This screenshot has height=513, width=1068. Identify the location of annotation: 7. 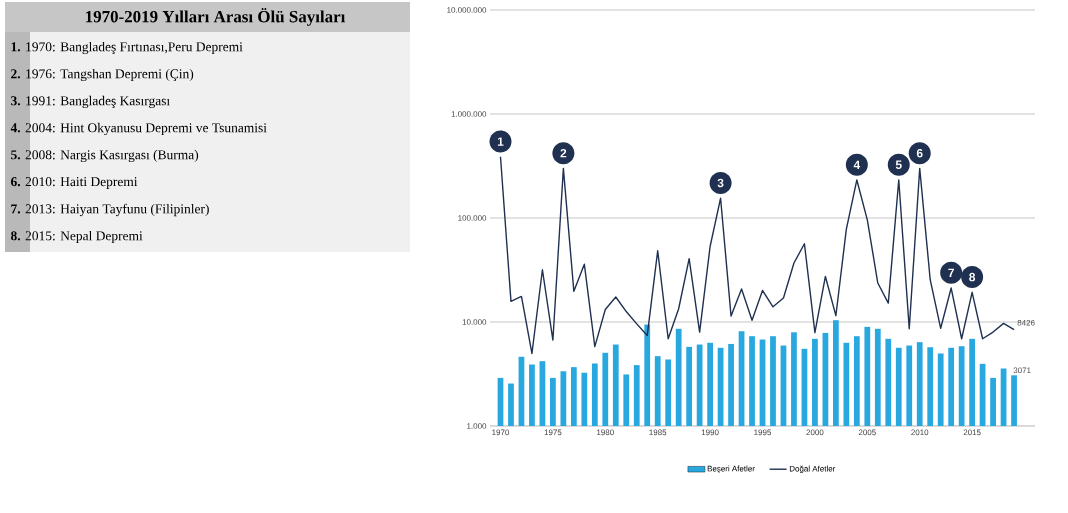
(951, 272).